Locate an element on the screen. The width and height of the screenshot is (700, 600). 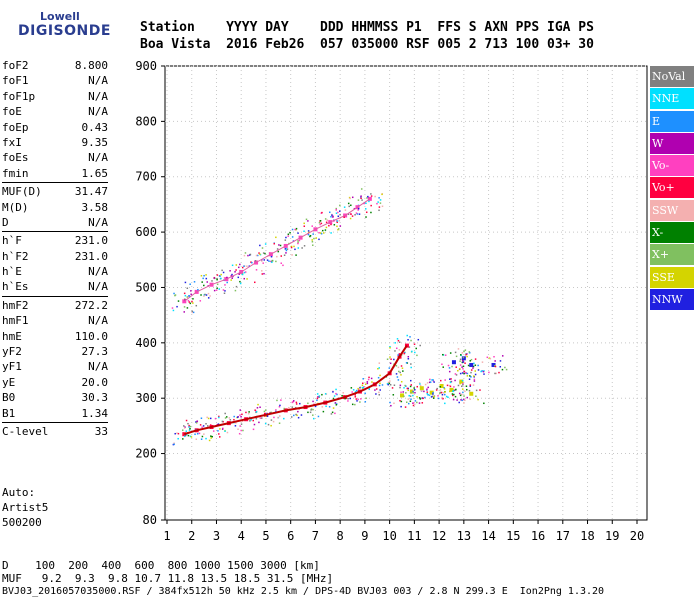
param-row: MUF(D) 31.47 is located at coordinates (55, 191).